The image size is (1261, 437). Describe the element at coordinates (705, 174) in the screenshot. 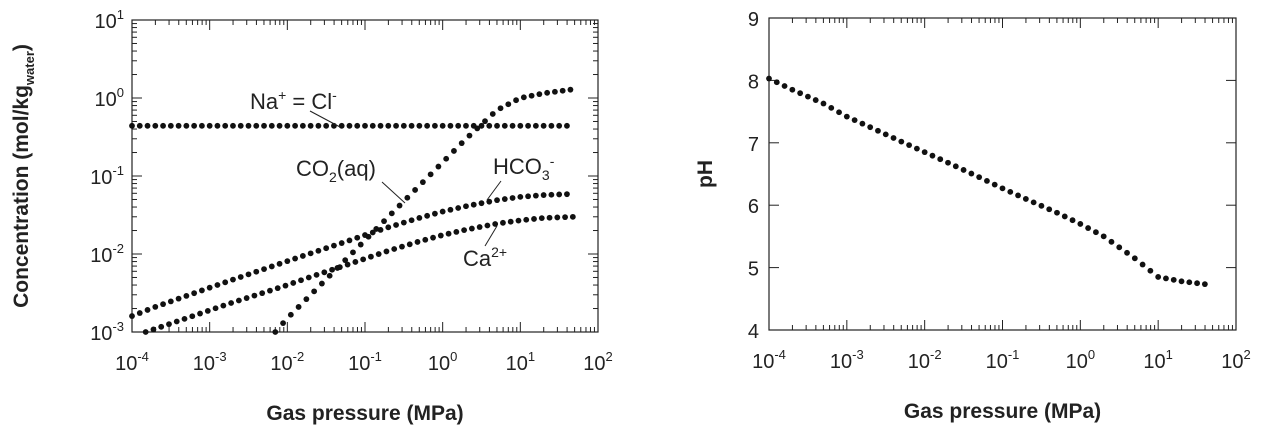

I see `y-axis-title: pH` at that location.